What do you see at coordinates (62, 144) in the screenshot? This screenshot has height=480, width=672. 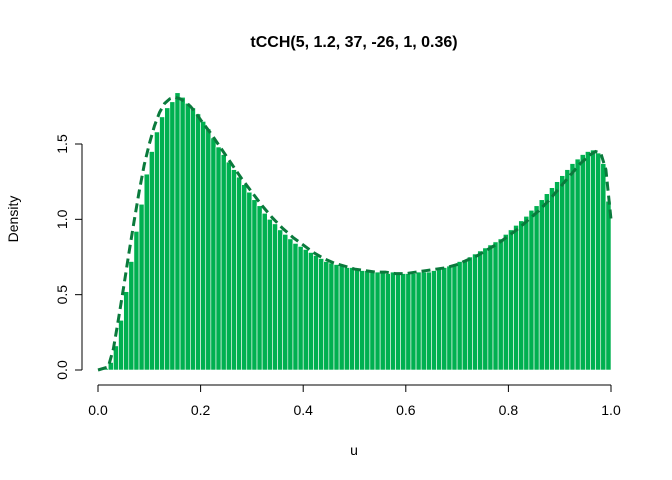 I see `y-tick-label: 1.5` at bounding box center [62, 144].